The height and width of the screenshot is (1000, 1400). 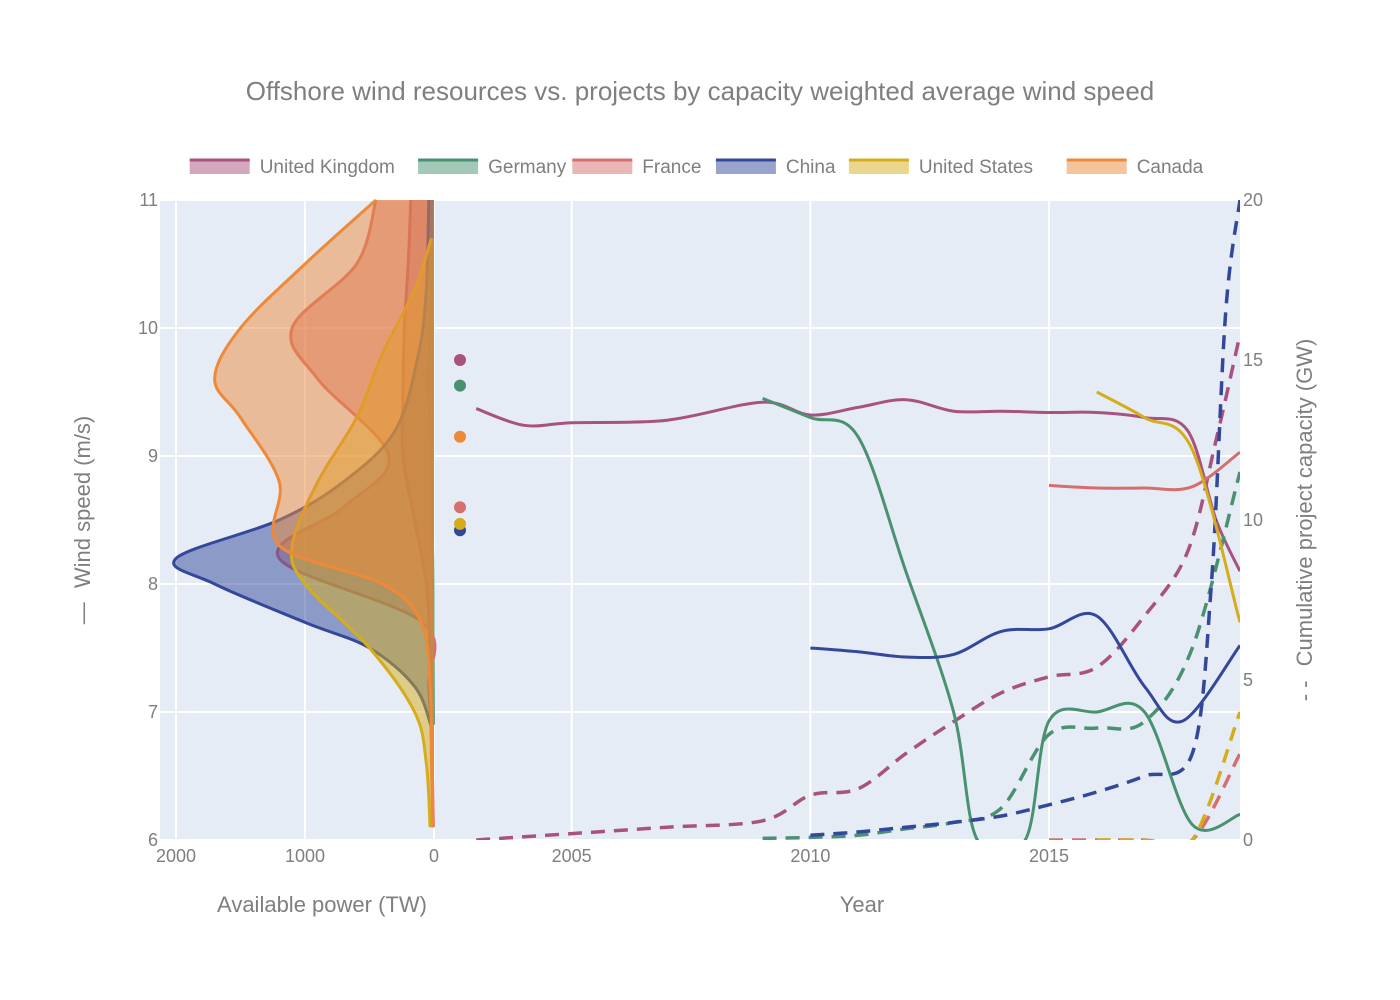 What do you see at coordinates (527, 167) in the screenshot?
I see `legend-label: Germany` at bounding box center [527, 167].